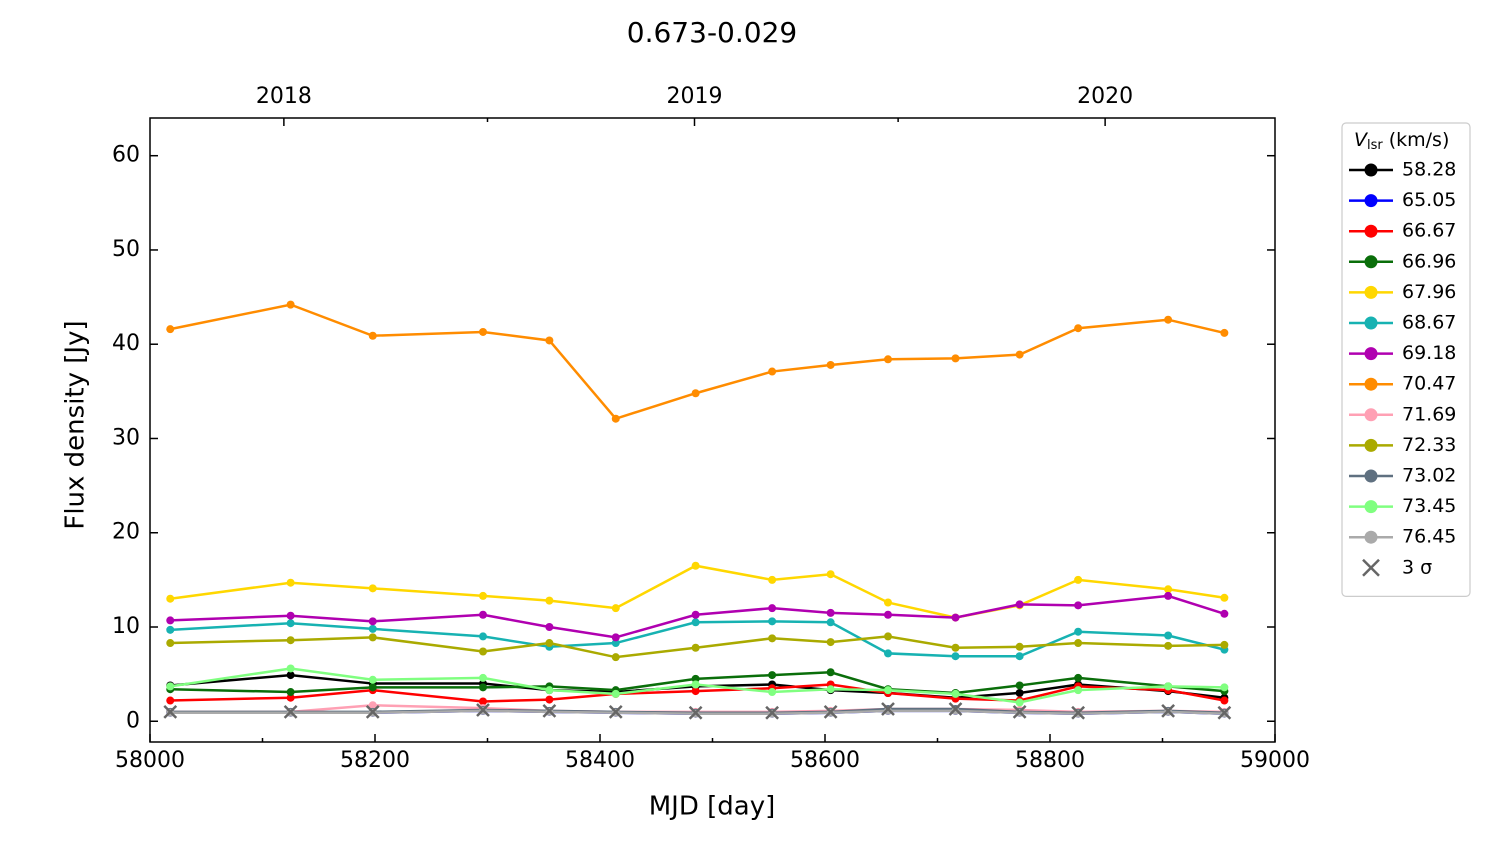 The image size is (1500, 844). Describe the element at coordinates (126, 249) in the screenshot. I see `y-tick-label: 50` at that location.